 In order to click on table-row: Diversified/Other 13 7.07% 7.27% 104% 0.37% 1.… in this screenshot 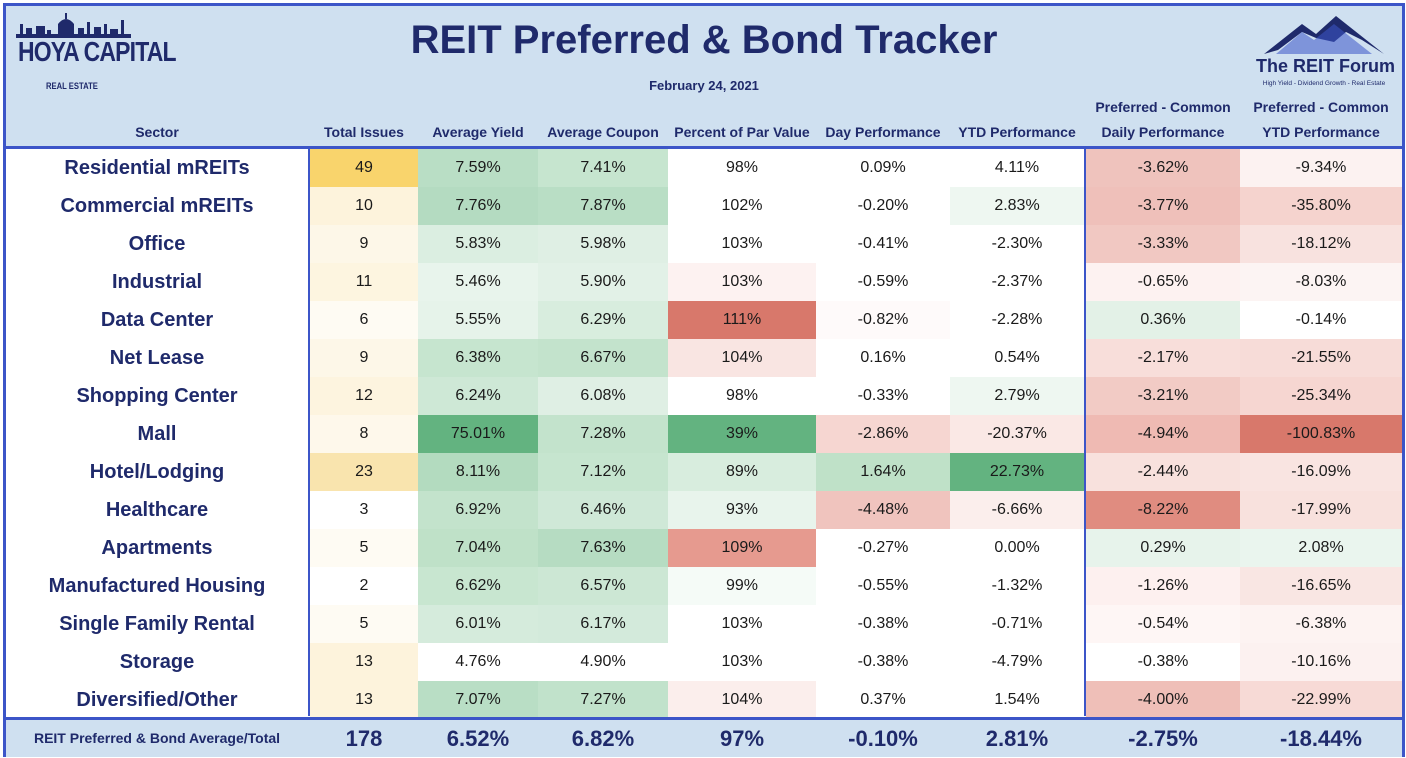, I will do `click(704, 700)`.